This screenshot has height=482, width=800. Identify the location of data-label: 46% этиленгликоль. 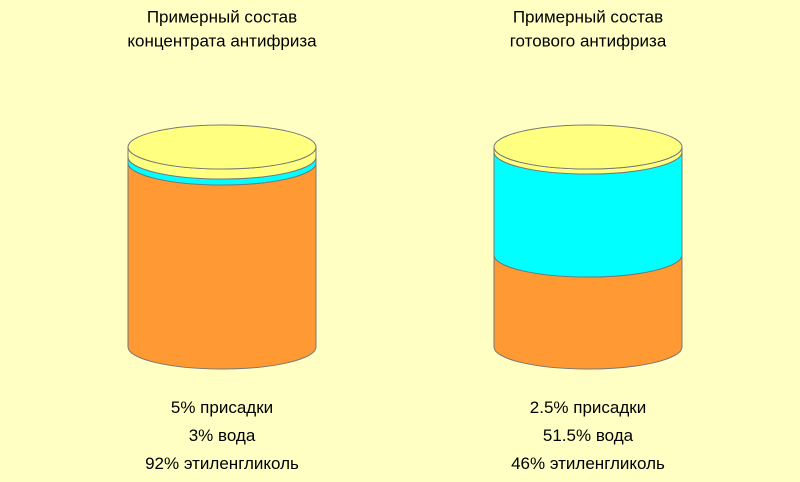
(588, 463).